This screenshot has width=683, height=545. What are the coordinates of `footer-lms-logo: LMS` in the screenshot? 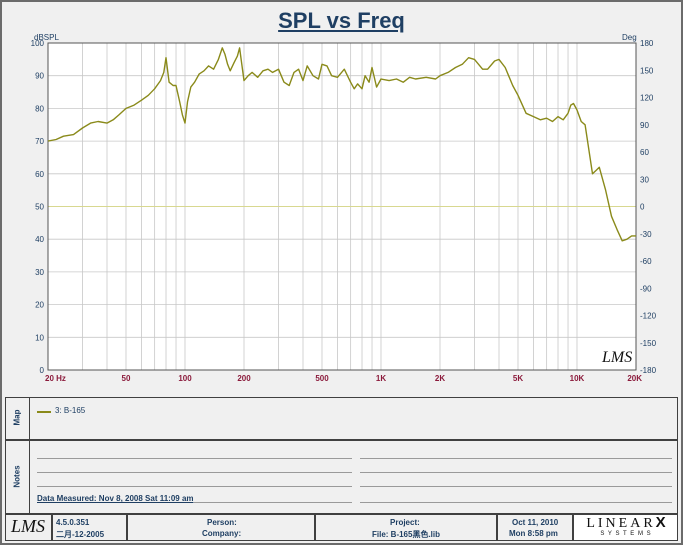 It's located at (28, 526).